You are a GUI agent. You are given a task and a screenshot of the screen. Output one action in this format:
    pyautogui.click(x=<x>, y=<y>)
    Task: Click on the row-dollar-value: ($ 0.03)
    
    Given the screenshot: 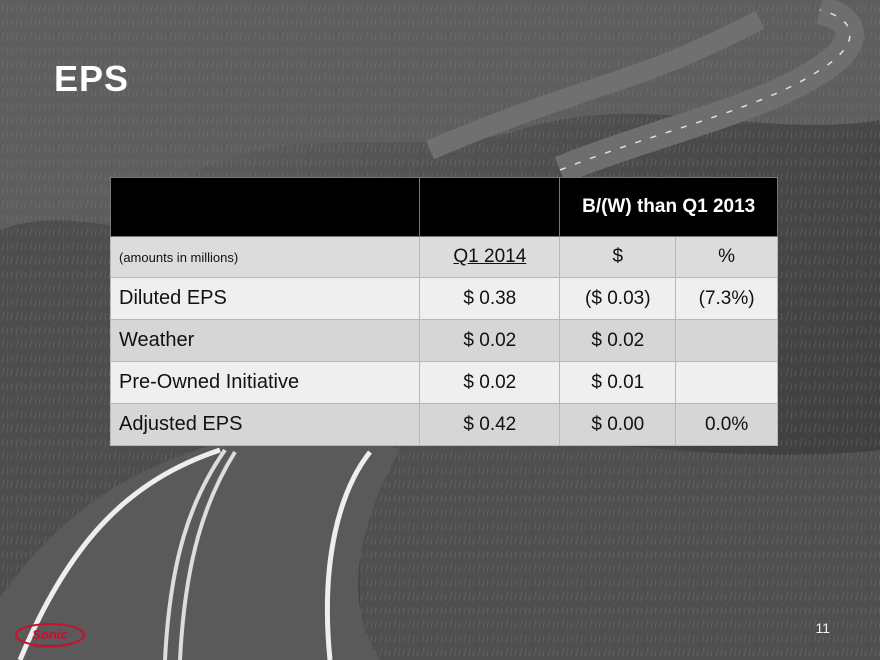 What is the action you would take?
    pyautogui.click(x=618, y=298)
    